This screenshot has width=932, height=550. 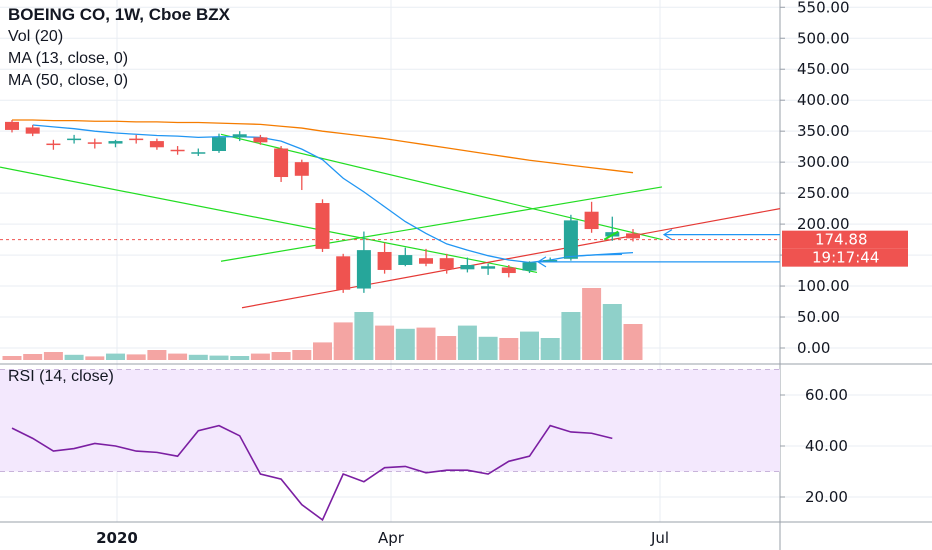 What do you see at coordinates (117, 538) in the screenshot?
I see `time-tick-label: 2020` at bounding box center [117, 538].